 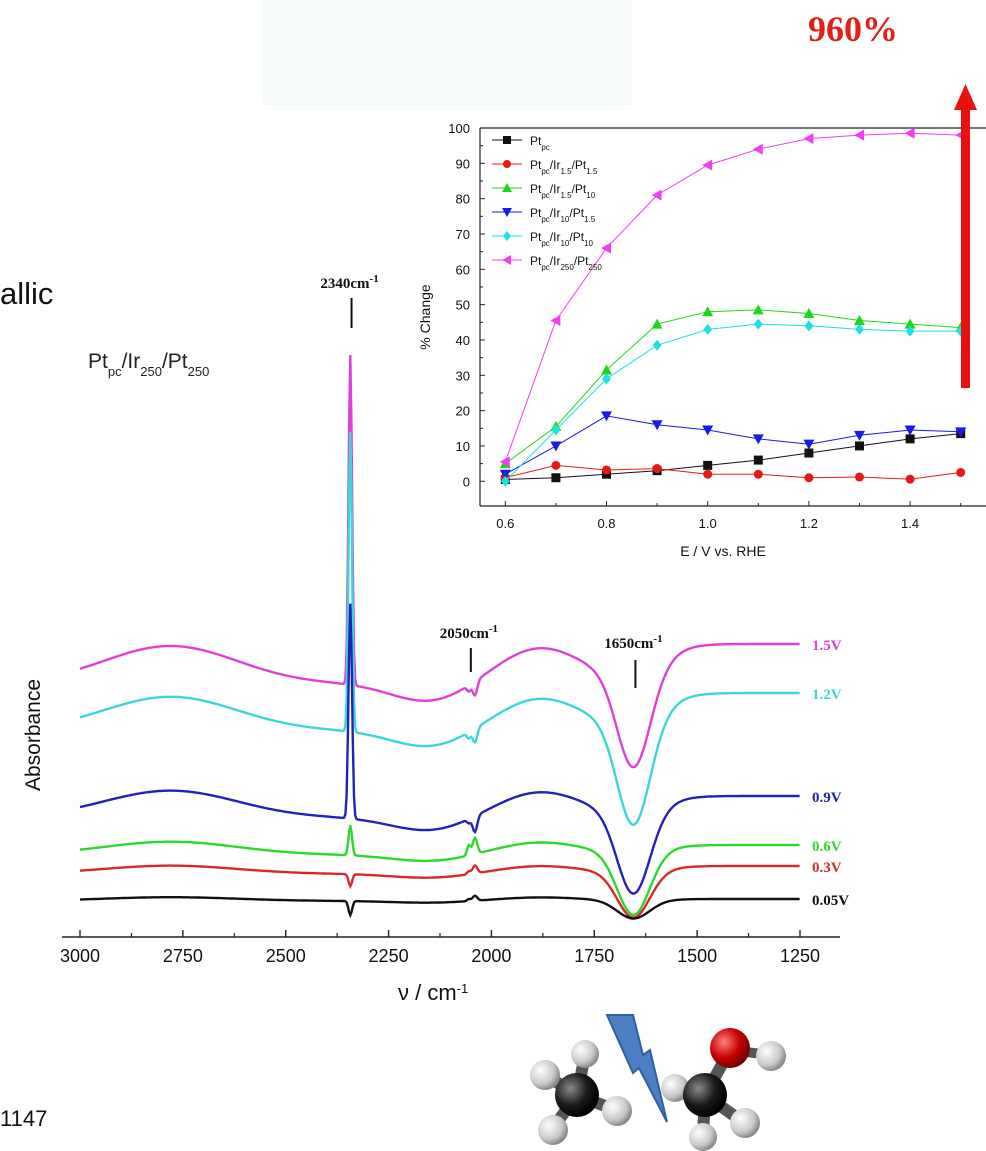 I want to click on y-axis-label: Absorbance, so click(x=33, y=735).